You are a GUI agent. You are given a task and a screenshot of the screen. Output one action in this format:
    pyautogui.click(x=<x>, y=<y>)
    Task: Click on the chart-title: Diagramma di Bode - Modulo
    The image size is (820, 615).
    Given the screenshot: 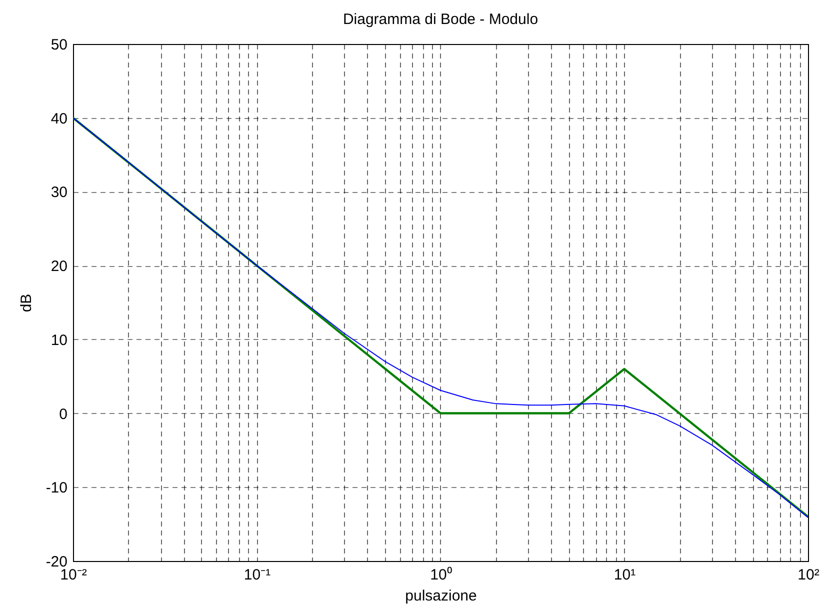 What is the action you would take?
    pyautogui.click(x=440, y=19)
    